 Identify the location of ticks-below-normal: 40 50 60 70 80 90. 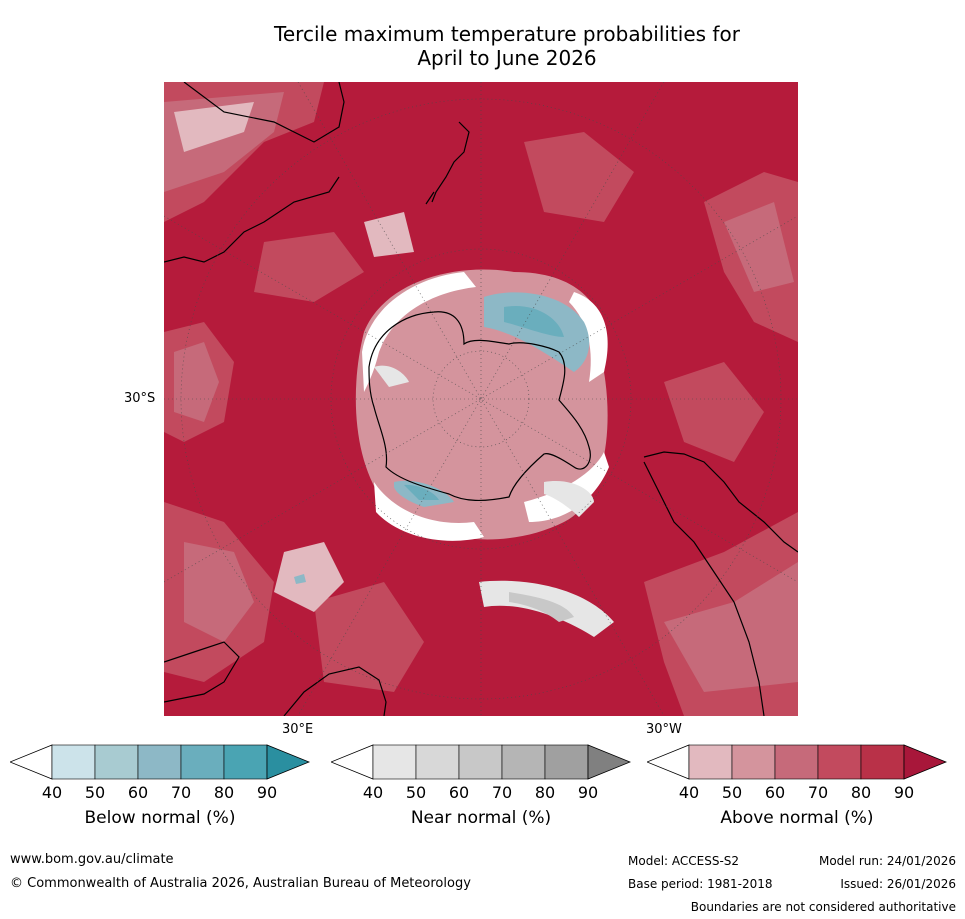
(160, 793).